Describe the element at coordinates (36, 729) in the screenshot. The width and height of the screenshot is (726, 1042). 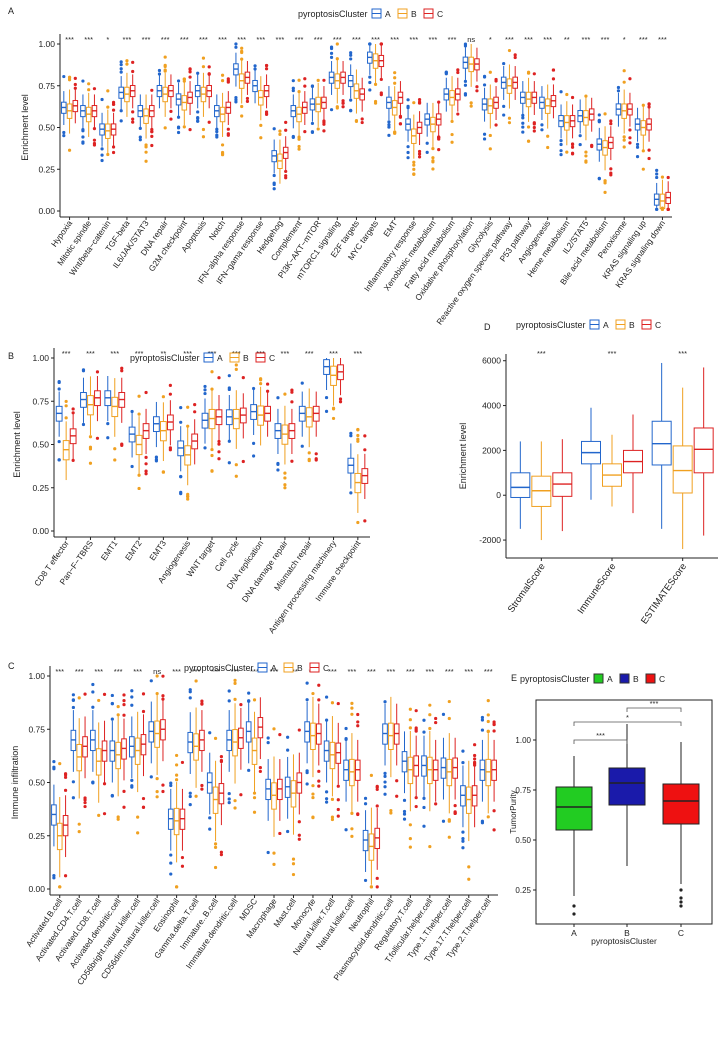
I see `y-tick-label: 0.75` at that location.